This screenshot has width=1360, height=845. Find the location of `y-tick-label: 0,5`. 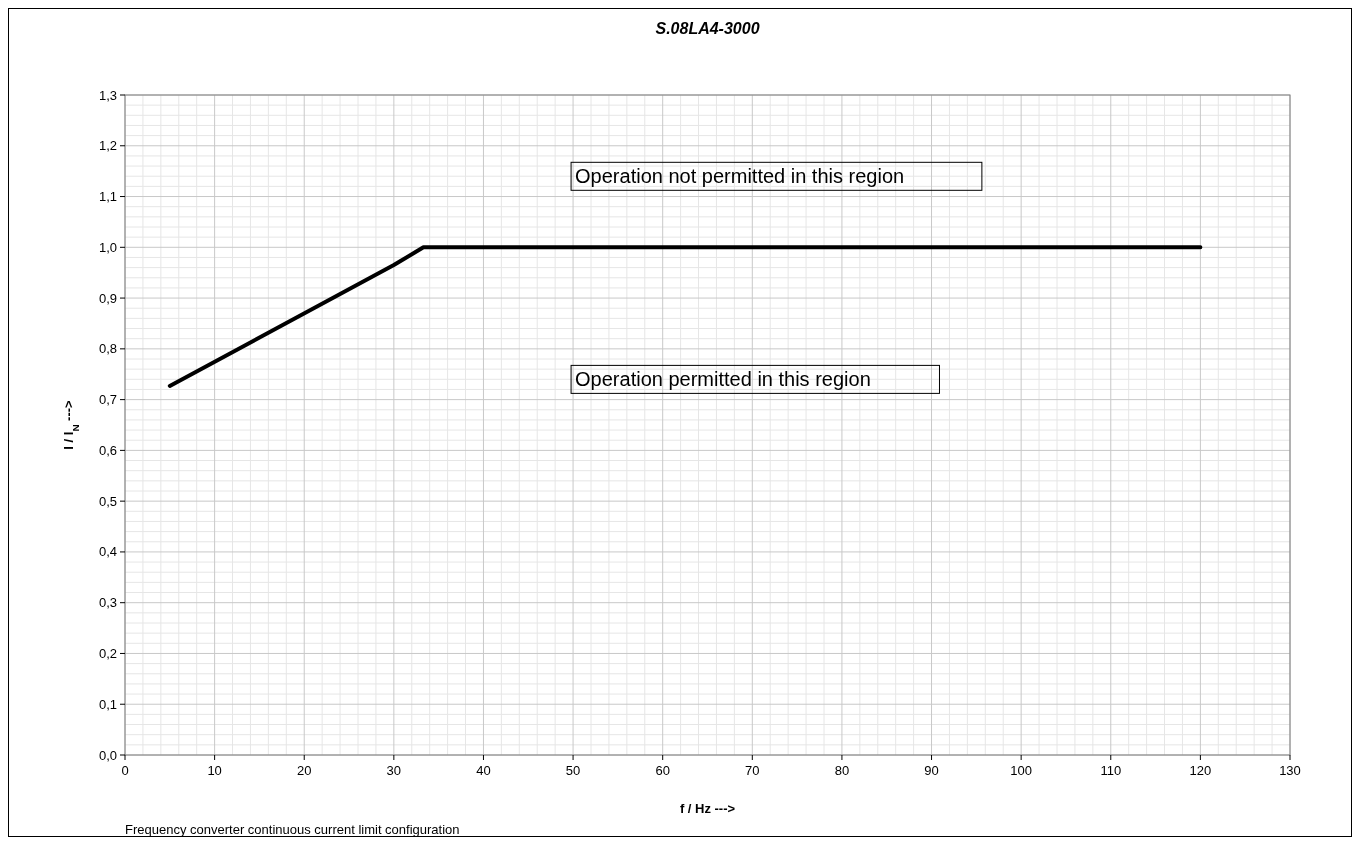

y-tick-label: 0,5 is located at coordinates (107, 501).